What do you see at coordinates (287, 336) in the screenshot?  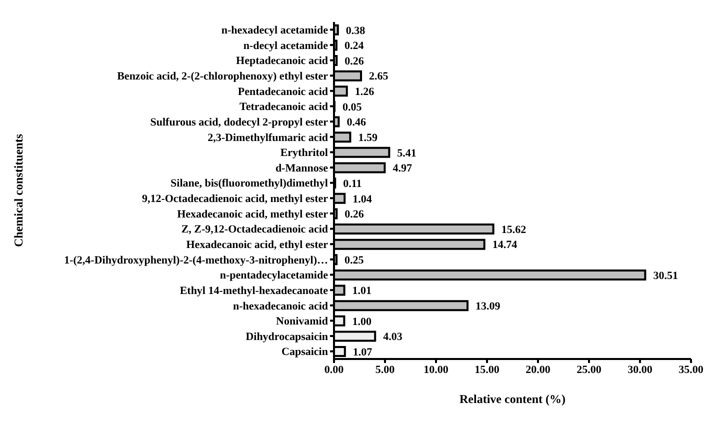 I see `y-tick-label: Dihydrocapsaicin` at bounding box center [287, 336].